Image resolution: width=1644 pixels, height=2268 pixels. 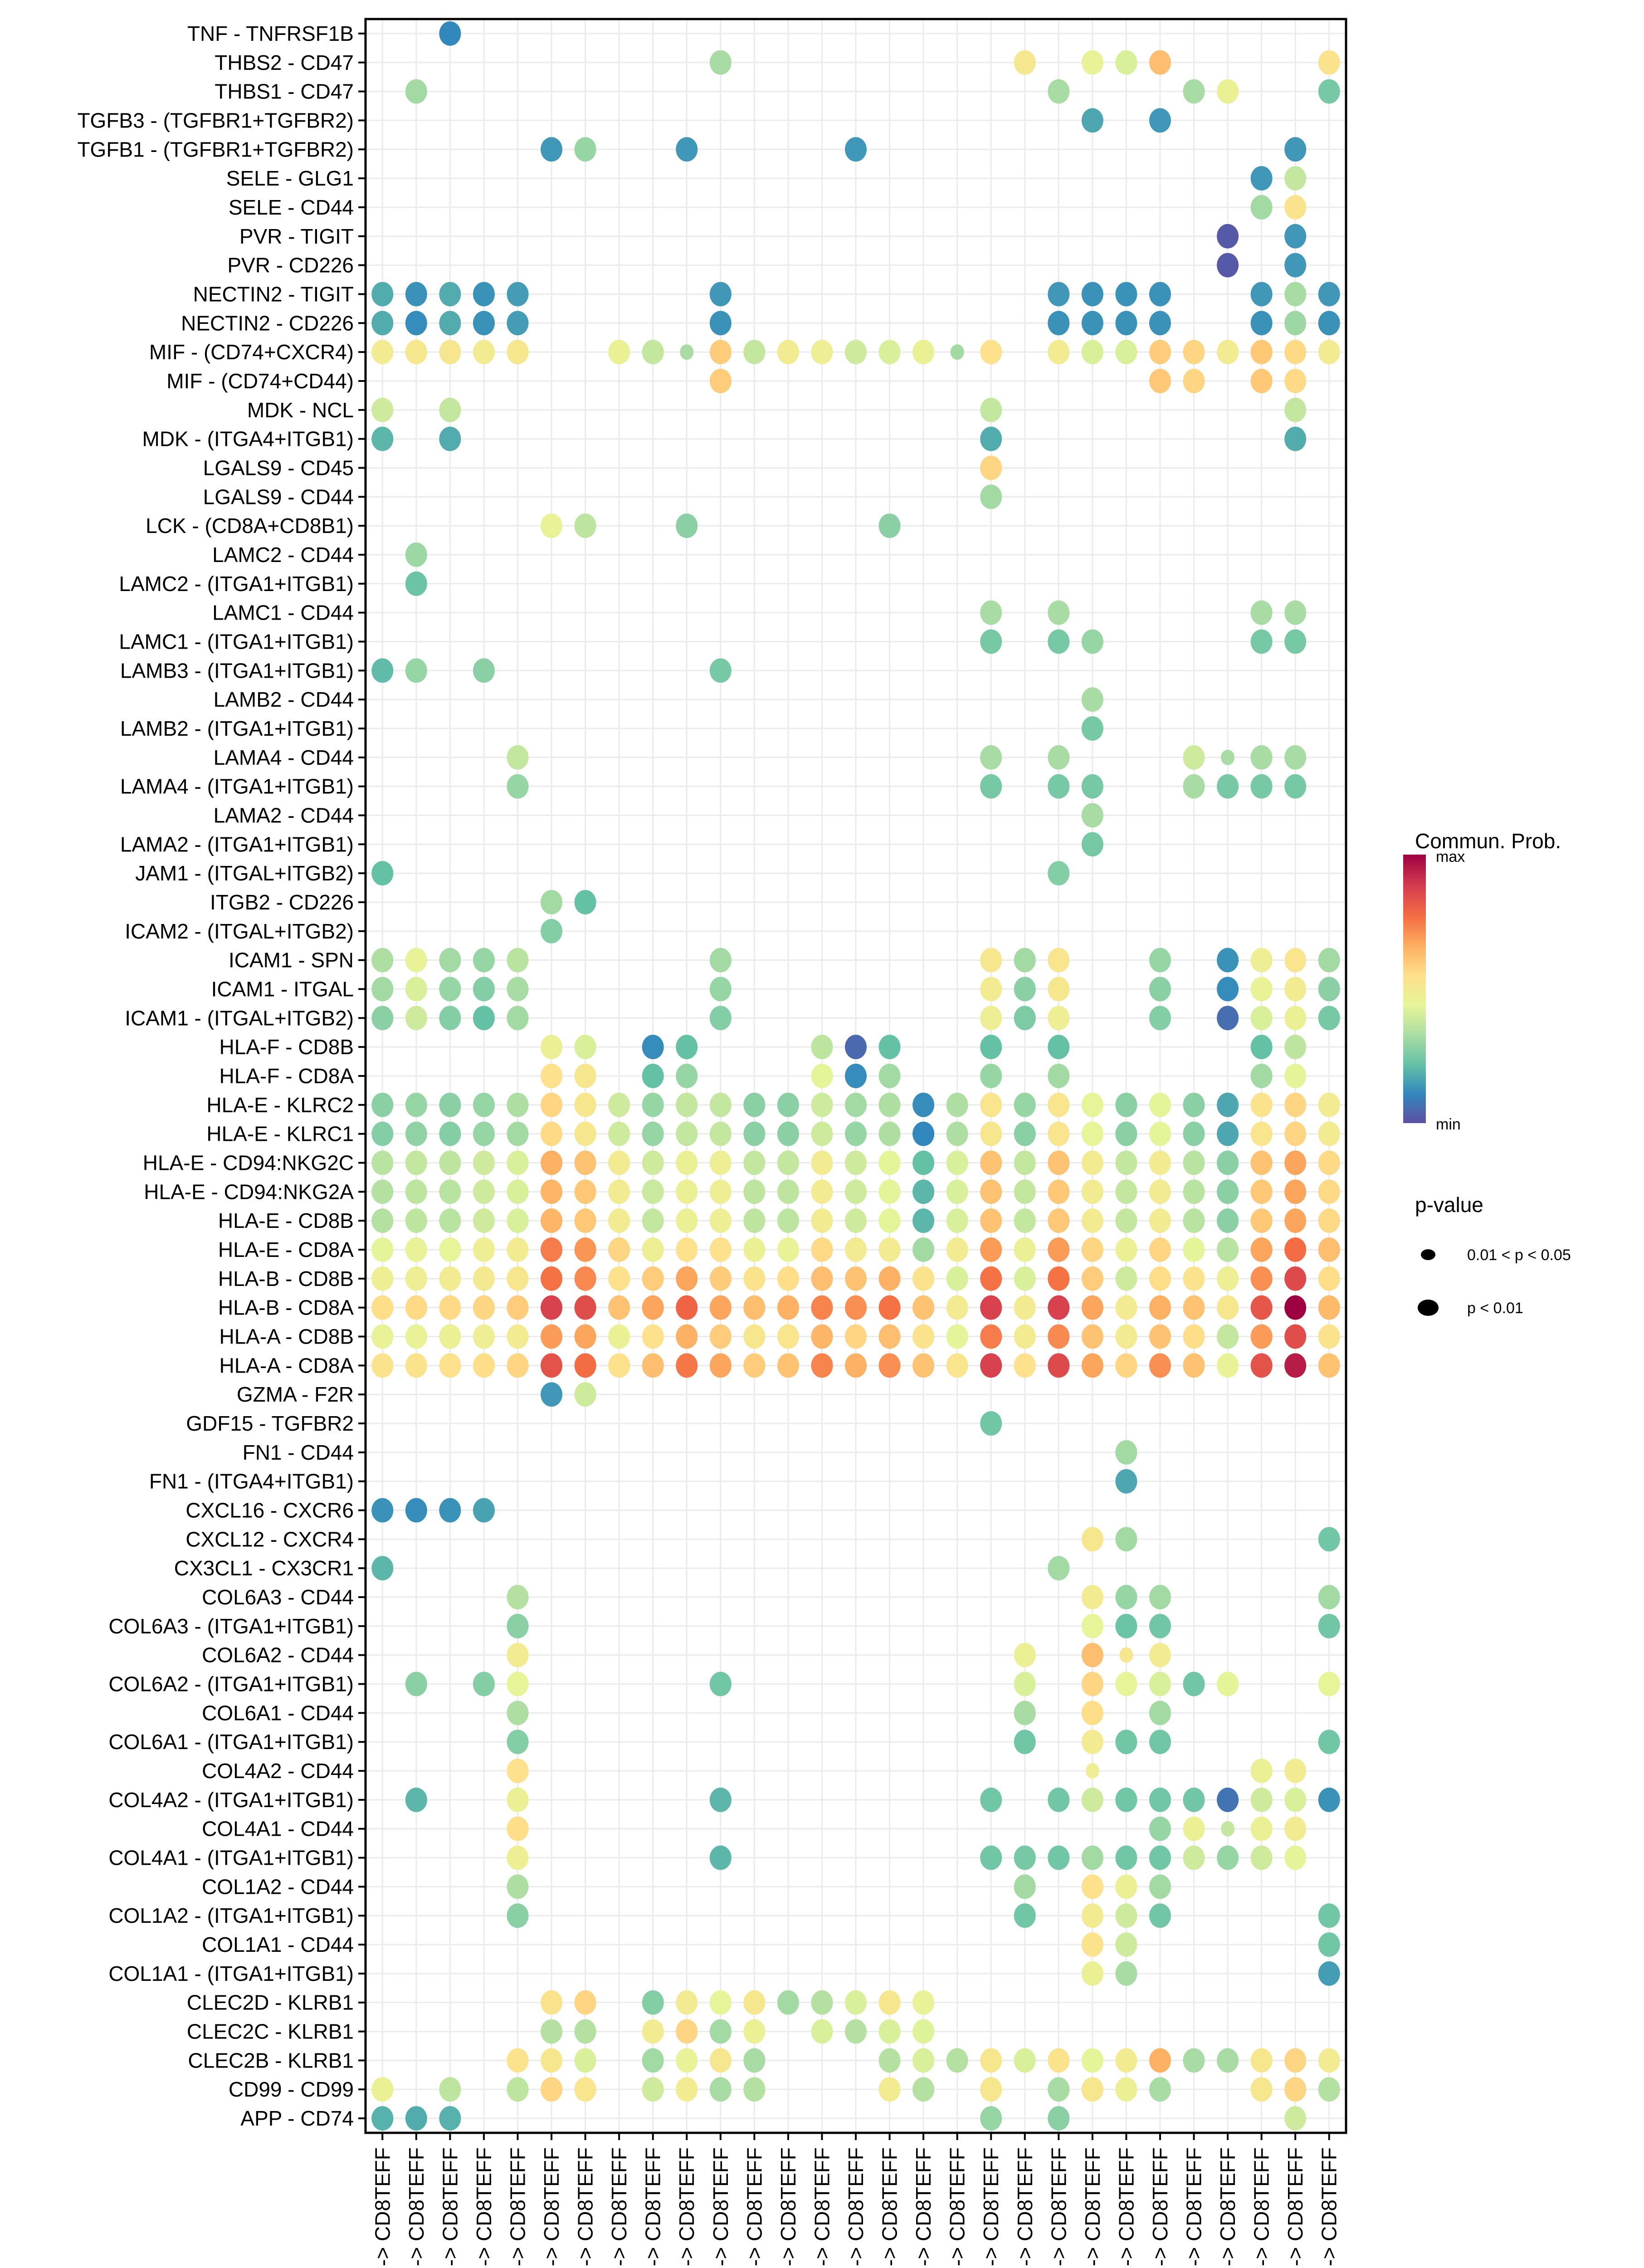 I want to click on x-tick-label: STM -> CD8TEFF, so click(x=450, y=2208).